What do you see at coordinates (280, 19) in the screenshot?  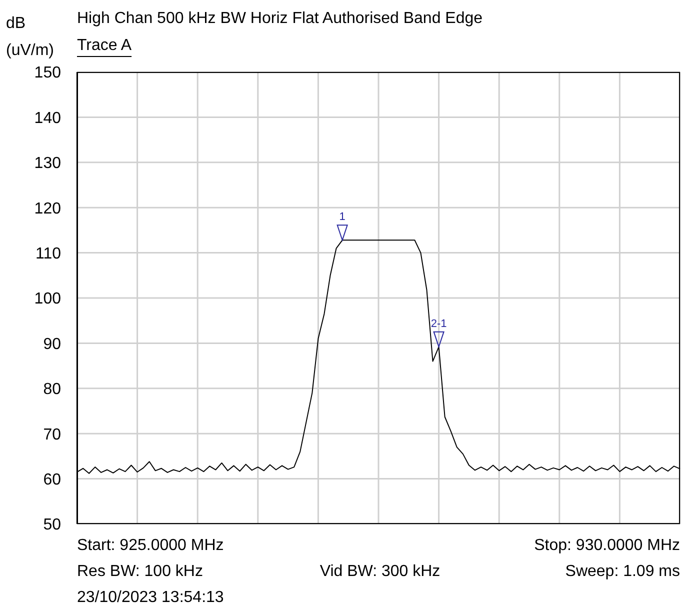 I see `chart-title: High Chan 500 kHz BW Horiz Flat Authorised Band Edge` at bounding box center [280, 19].